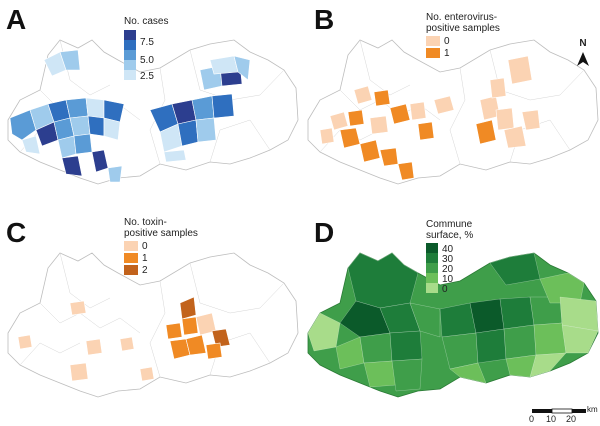 This screenshot has height=426, width=600. I want to click on legend-title-c-line2: positive samples, so click(161, 233).